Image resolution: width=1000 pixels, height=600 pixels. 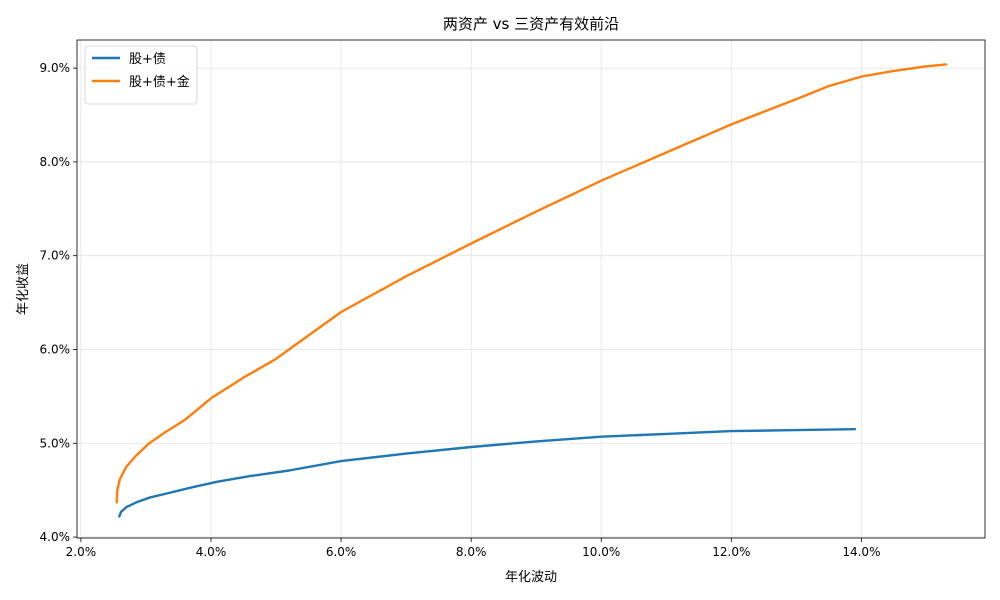 What do you see at coordinates (81, 552) in the screenshot?
I see `x-tick-label: 2.0%` at bounding box center [81, 552].